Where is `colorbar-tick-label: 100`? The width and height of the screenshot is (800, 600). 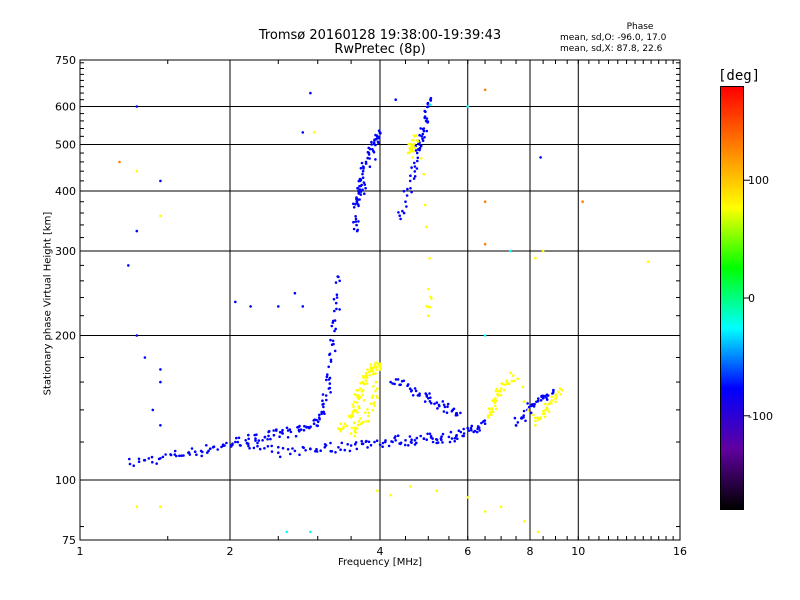
colorbar-tick-label: 100 is located at coordinates (758, 180).